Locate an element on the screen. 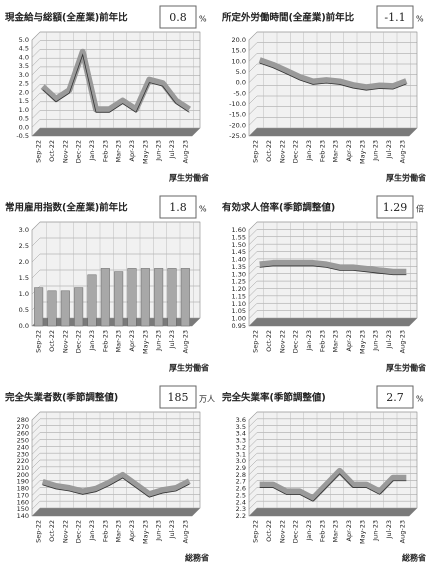  unit: 倍 is located at coordinates (420, 209).